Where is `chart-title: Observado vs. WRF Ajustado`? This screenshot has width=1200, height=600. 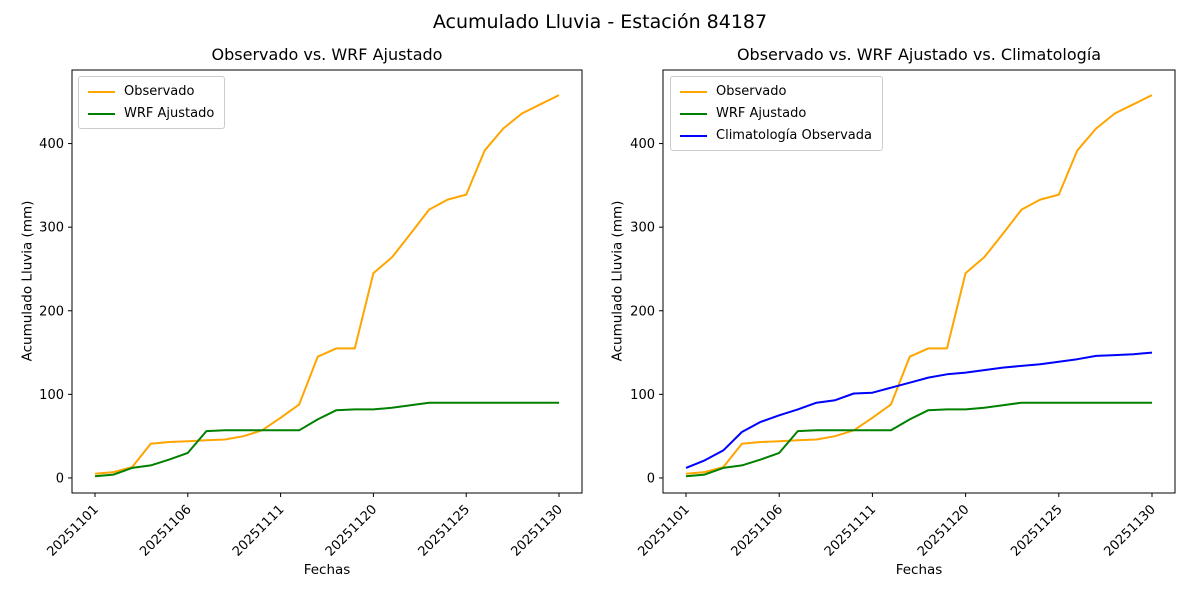 chart-title: Observado vs. WRF Ajustado is located at coordinates (327, 54).